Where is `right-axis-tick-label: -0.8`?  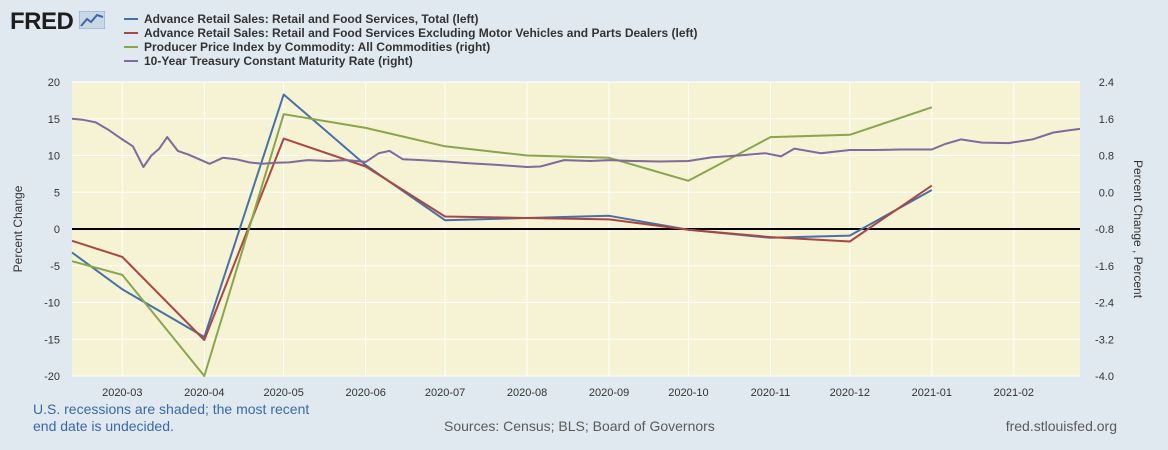
right-axis-tick-label: -0.8 is located at coordinates (1104, 230).